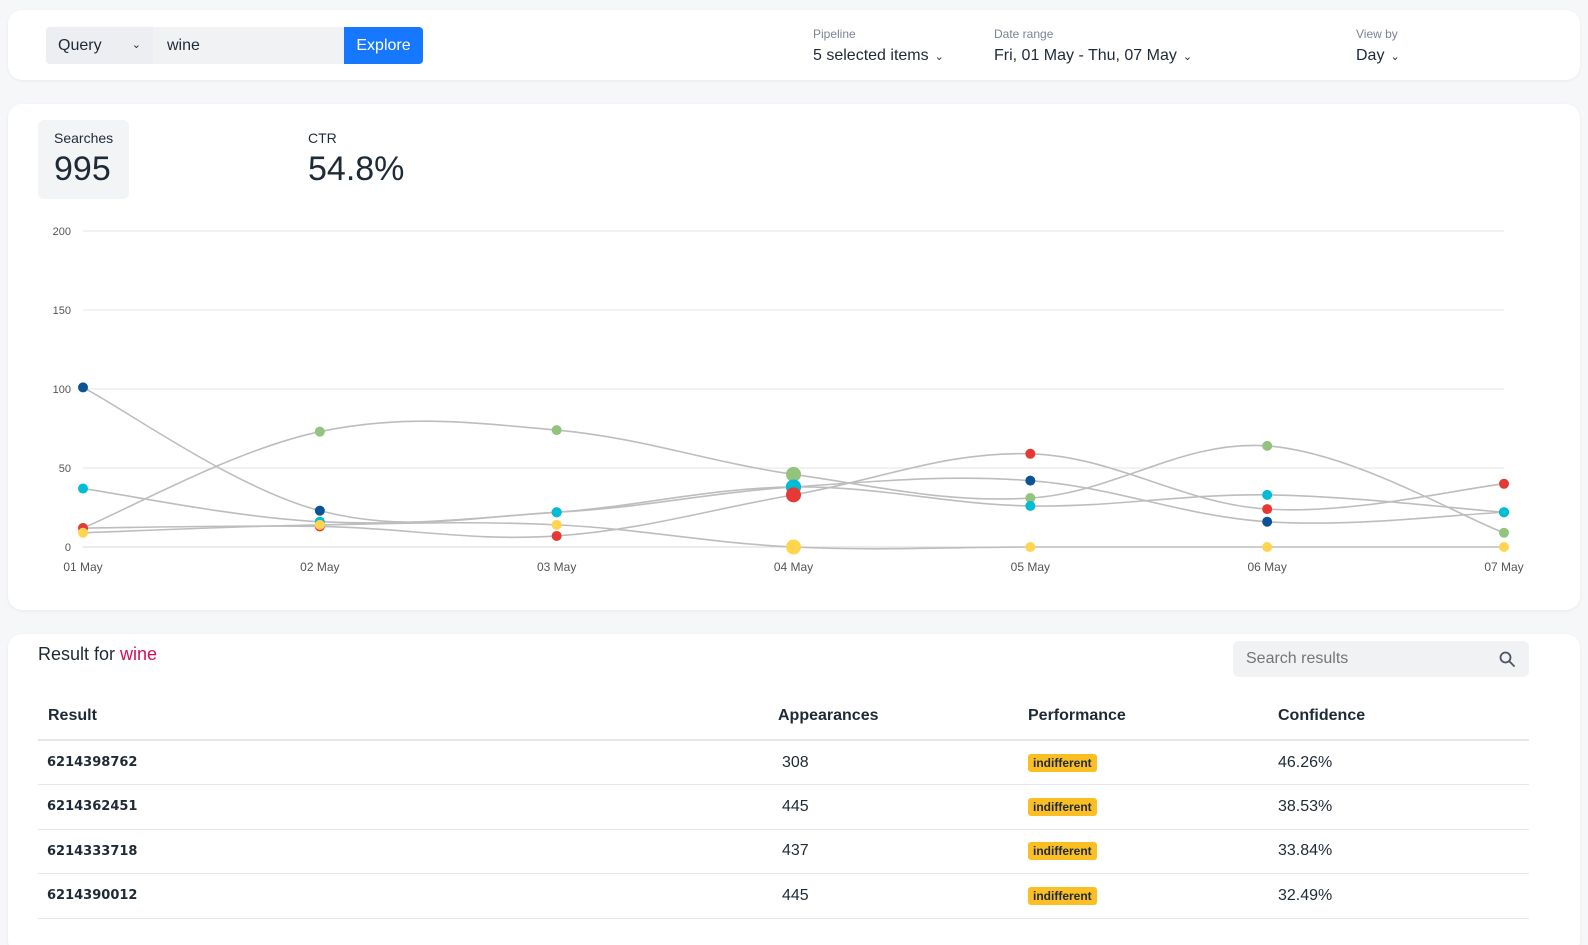 This screenshot has width=1588, height=945. What do you see at coordinates (62, 390) in the screenshot?
I see `y-tick-label: 100` at bounding box center [62, 390].